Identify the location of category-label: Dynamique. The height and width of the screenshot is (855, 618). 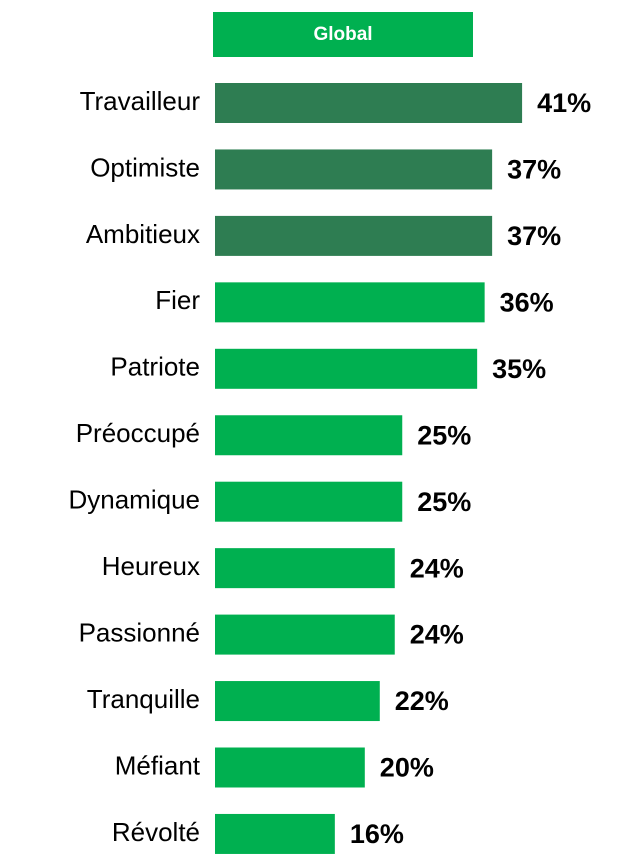
(134, 500).